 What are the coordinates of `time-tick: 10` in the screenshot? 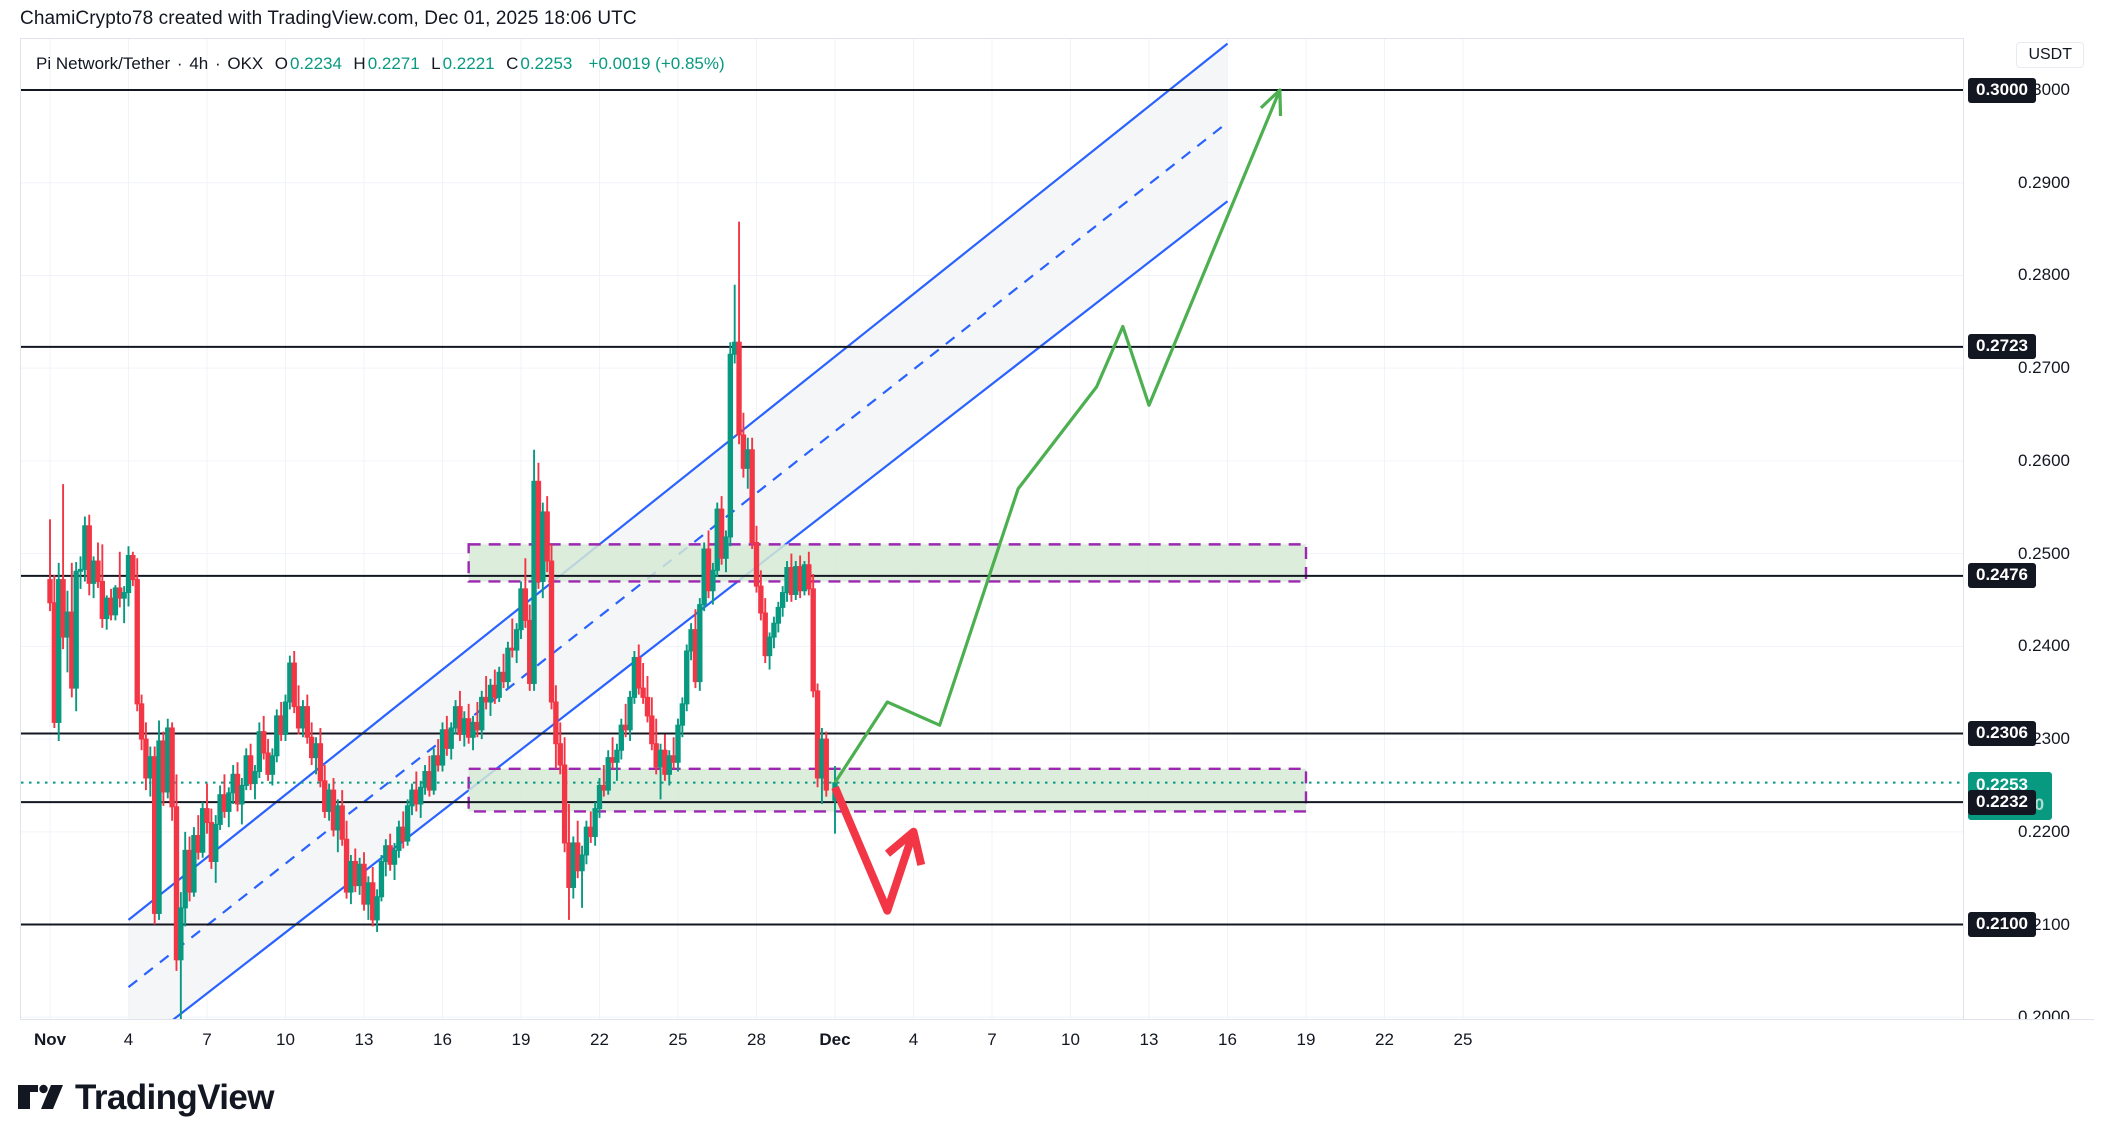 It's located at (1070, 1039).